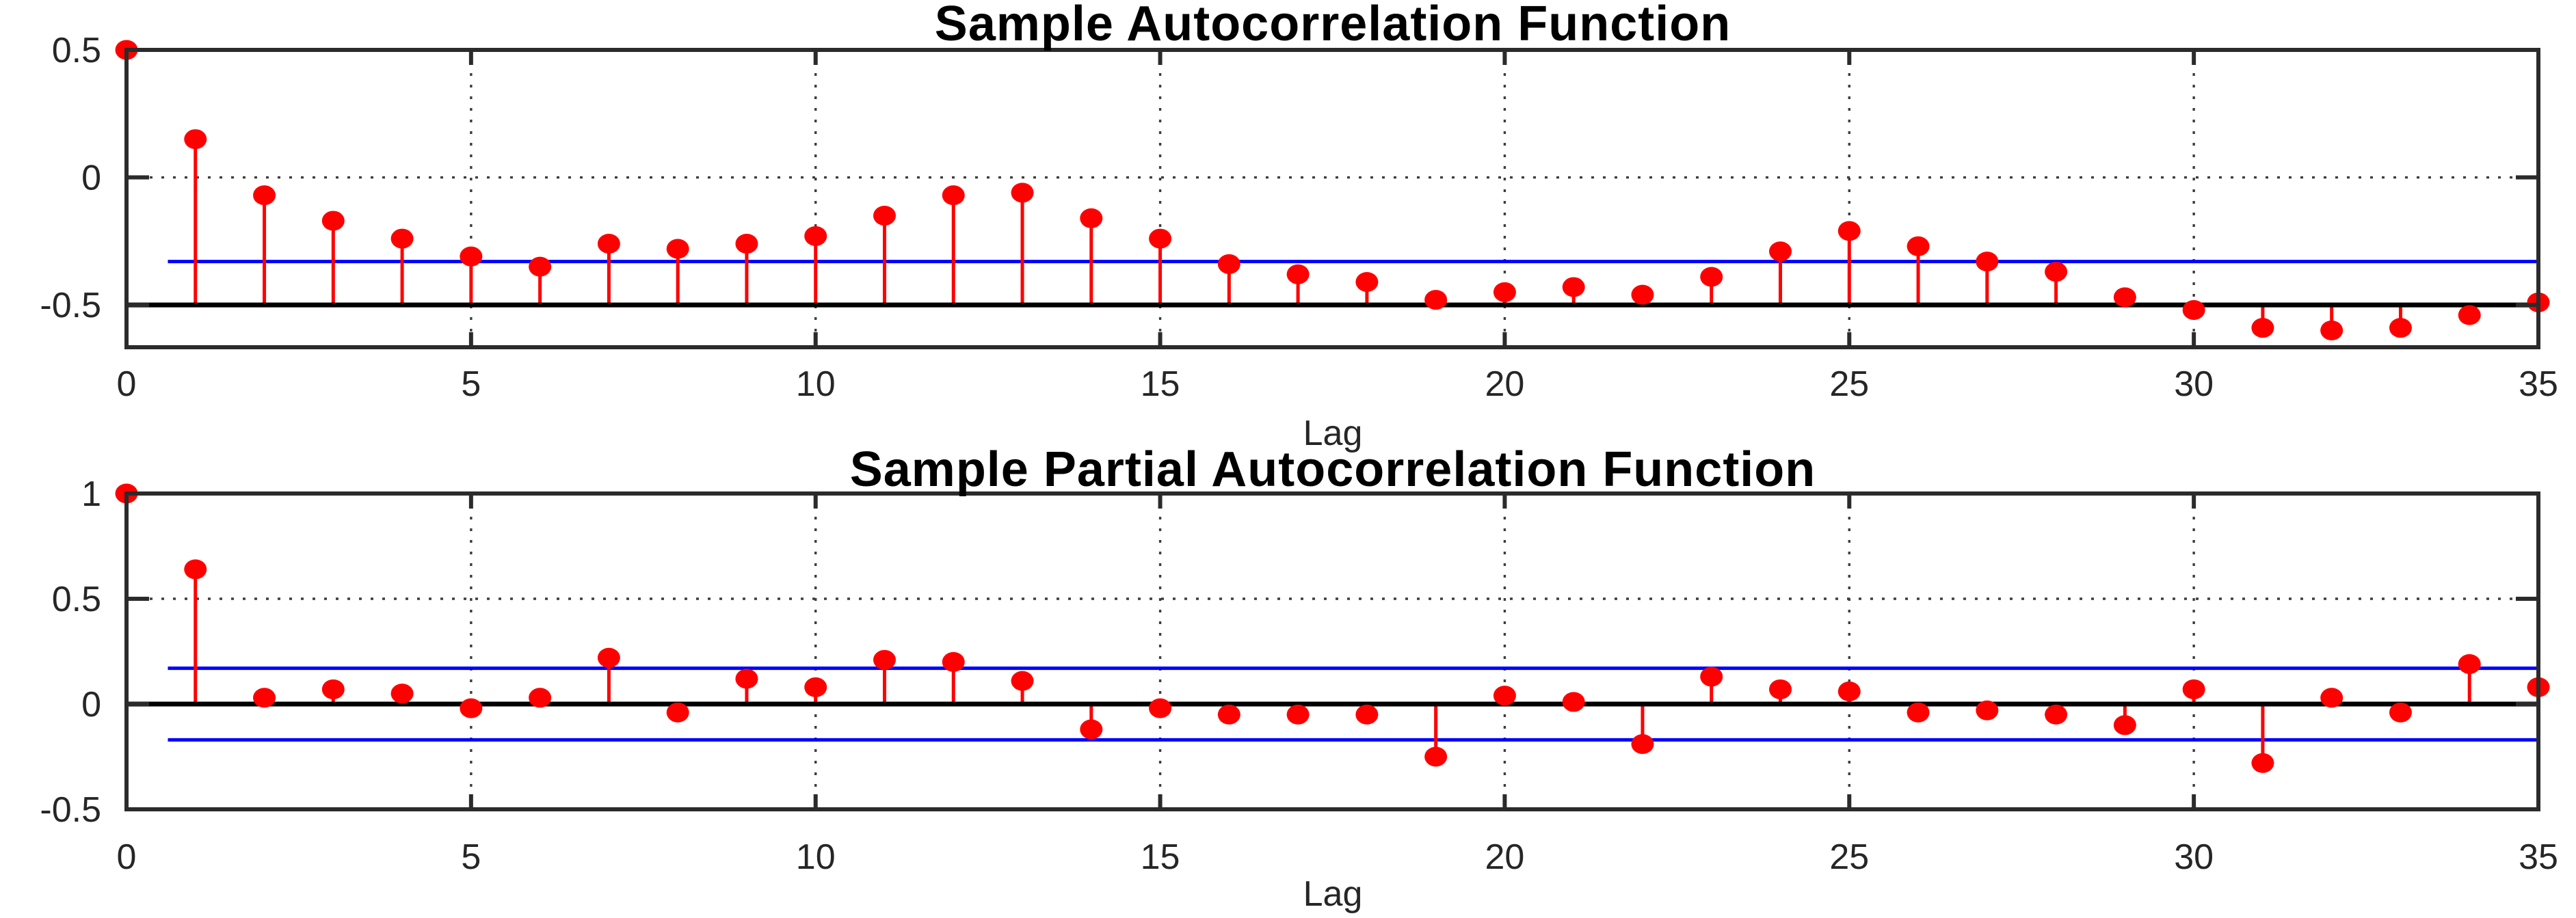 This screenshot has width=2576, height=918. Describe the element at coordinates (1333, 894) in the screenshot. I see `pacf-xlabel: Lag` at that location.